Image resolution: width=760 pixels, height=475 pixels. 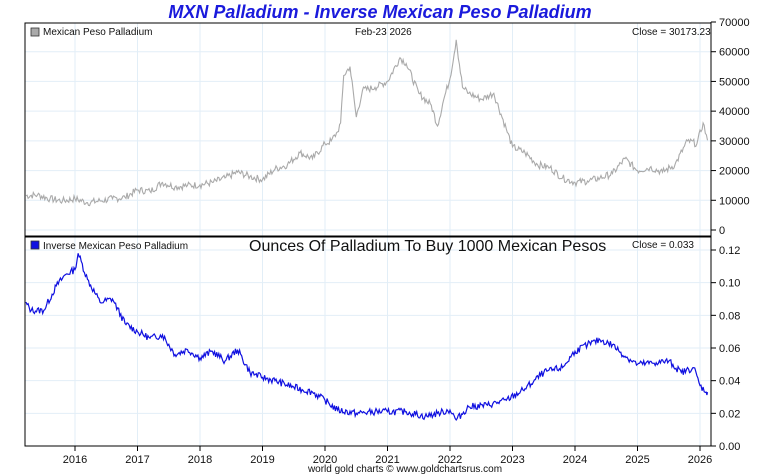 What do you see at coordinates (729, 316) in the screenshot?
I see `y-tick-label: 0.08` at bounding box center [729, 316].